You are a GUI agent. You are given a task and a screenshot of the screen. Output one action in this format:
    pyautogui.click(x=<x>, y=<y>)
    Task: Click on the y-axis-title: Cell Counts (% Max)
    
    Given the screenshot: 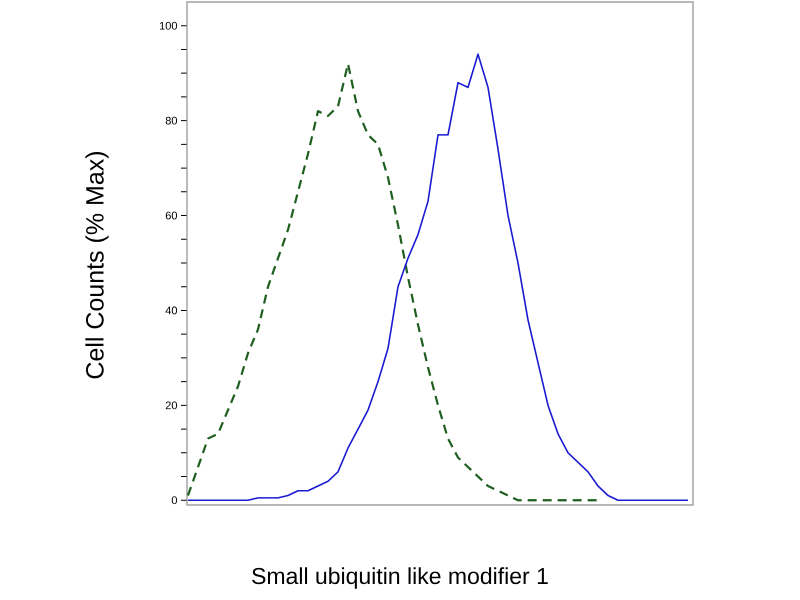 What is the action you would take?
    pyautogui.click(x=97, y=265)
    